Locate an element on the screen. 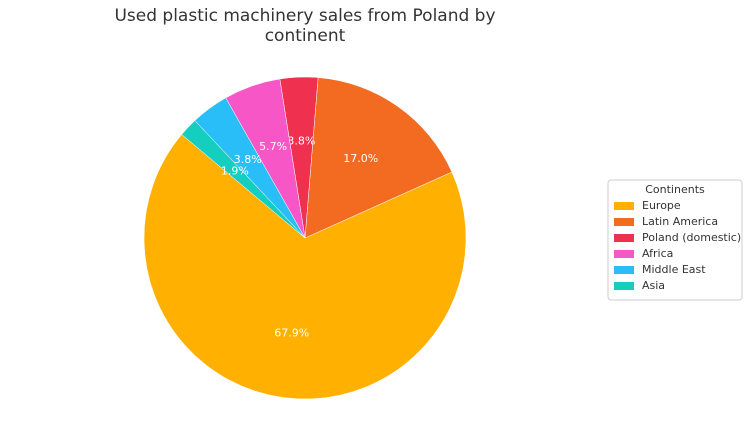 The image size is (750, 424). slice-label: 5.7% is located at coordinates (273, 146).